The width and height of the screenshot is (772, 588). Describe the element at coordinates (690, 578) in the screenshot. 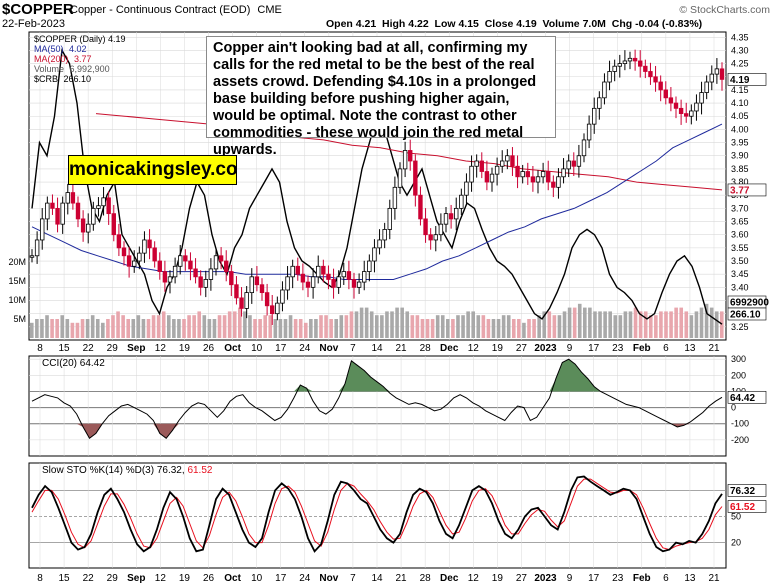

I see `x-tick-label-bottom: 13` at that location.